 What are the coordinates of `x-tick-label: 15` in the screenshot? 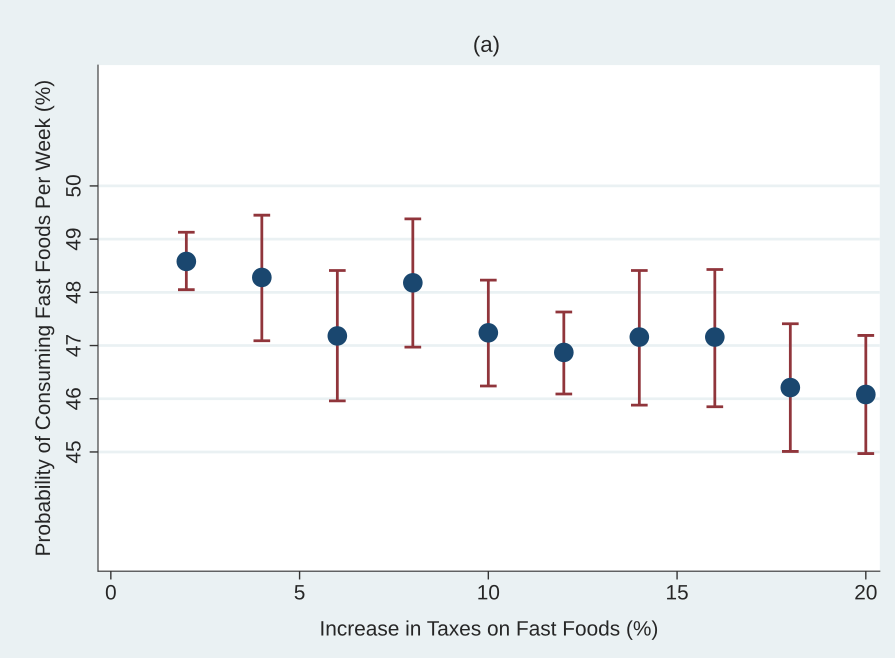 It's located at (677, 592).